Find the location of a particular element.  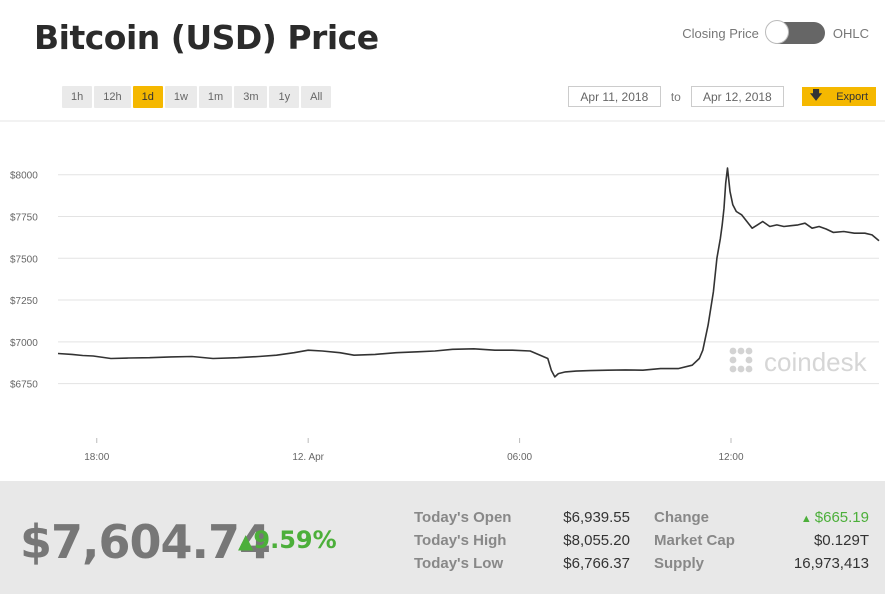

up-triangle-icon: ▲ is located at coordinates (246, 541).